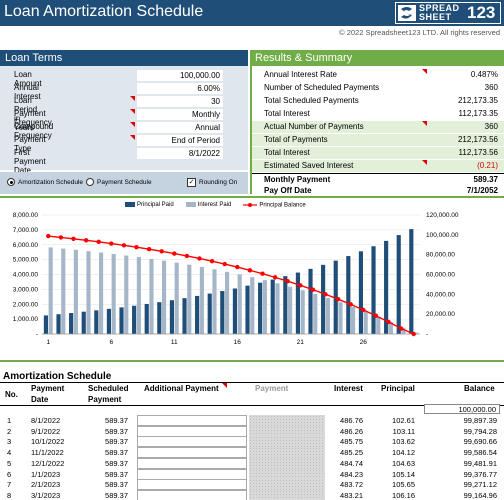  What do you see at coordinates (9, 474) in the screenshot?
I see `row-no: 6` at bounding box center [9, 474].